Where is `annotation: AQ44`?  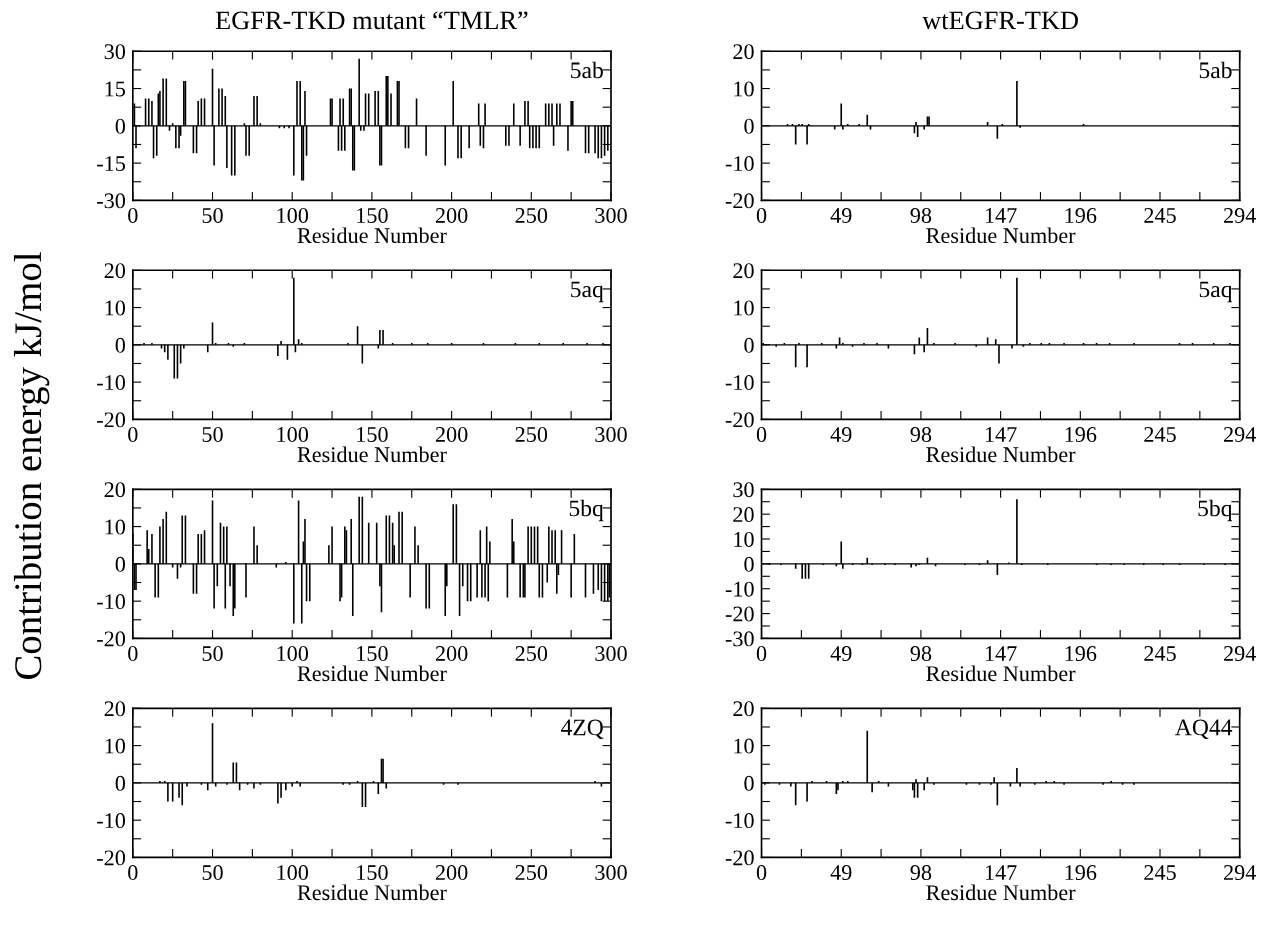
annotation: AQ44 is located at coordinates (1204, 729).